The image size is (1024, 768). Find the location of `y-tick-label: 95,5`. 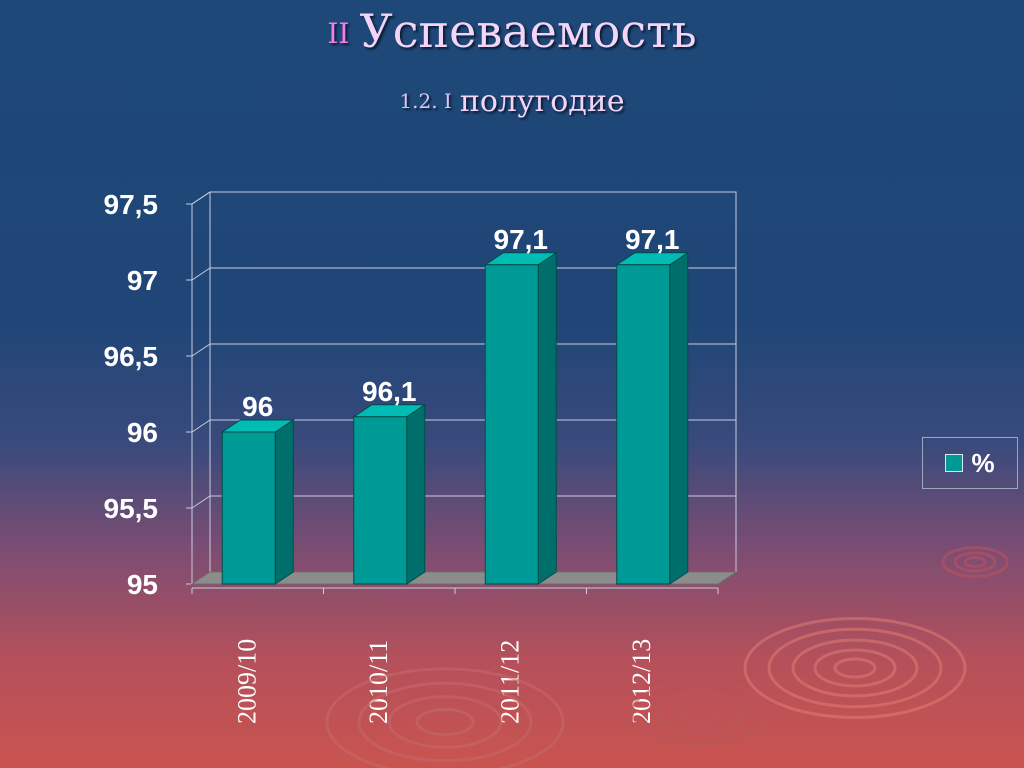

y-tick-label: 95,5 is located at coordinates (131, 508).